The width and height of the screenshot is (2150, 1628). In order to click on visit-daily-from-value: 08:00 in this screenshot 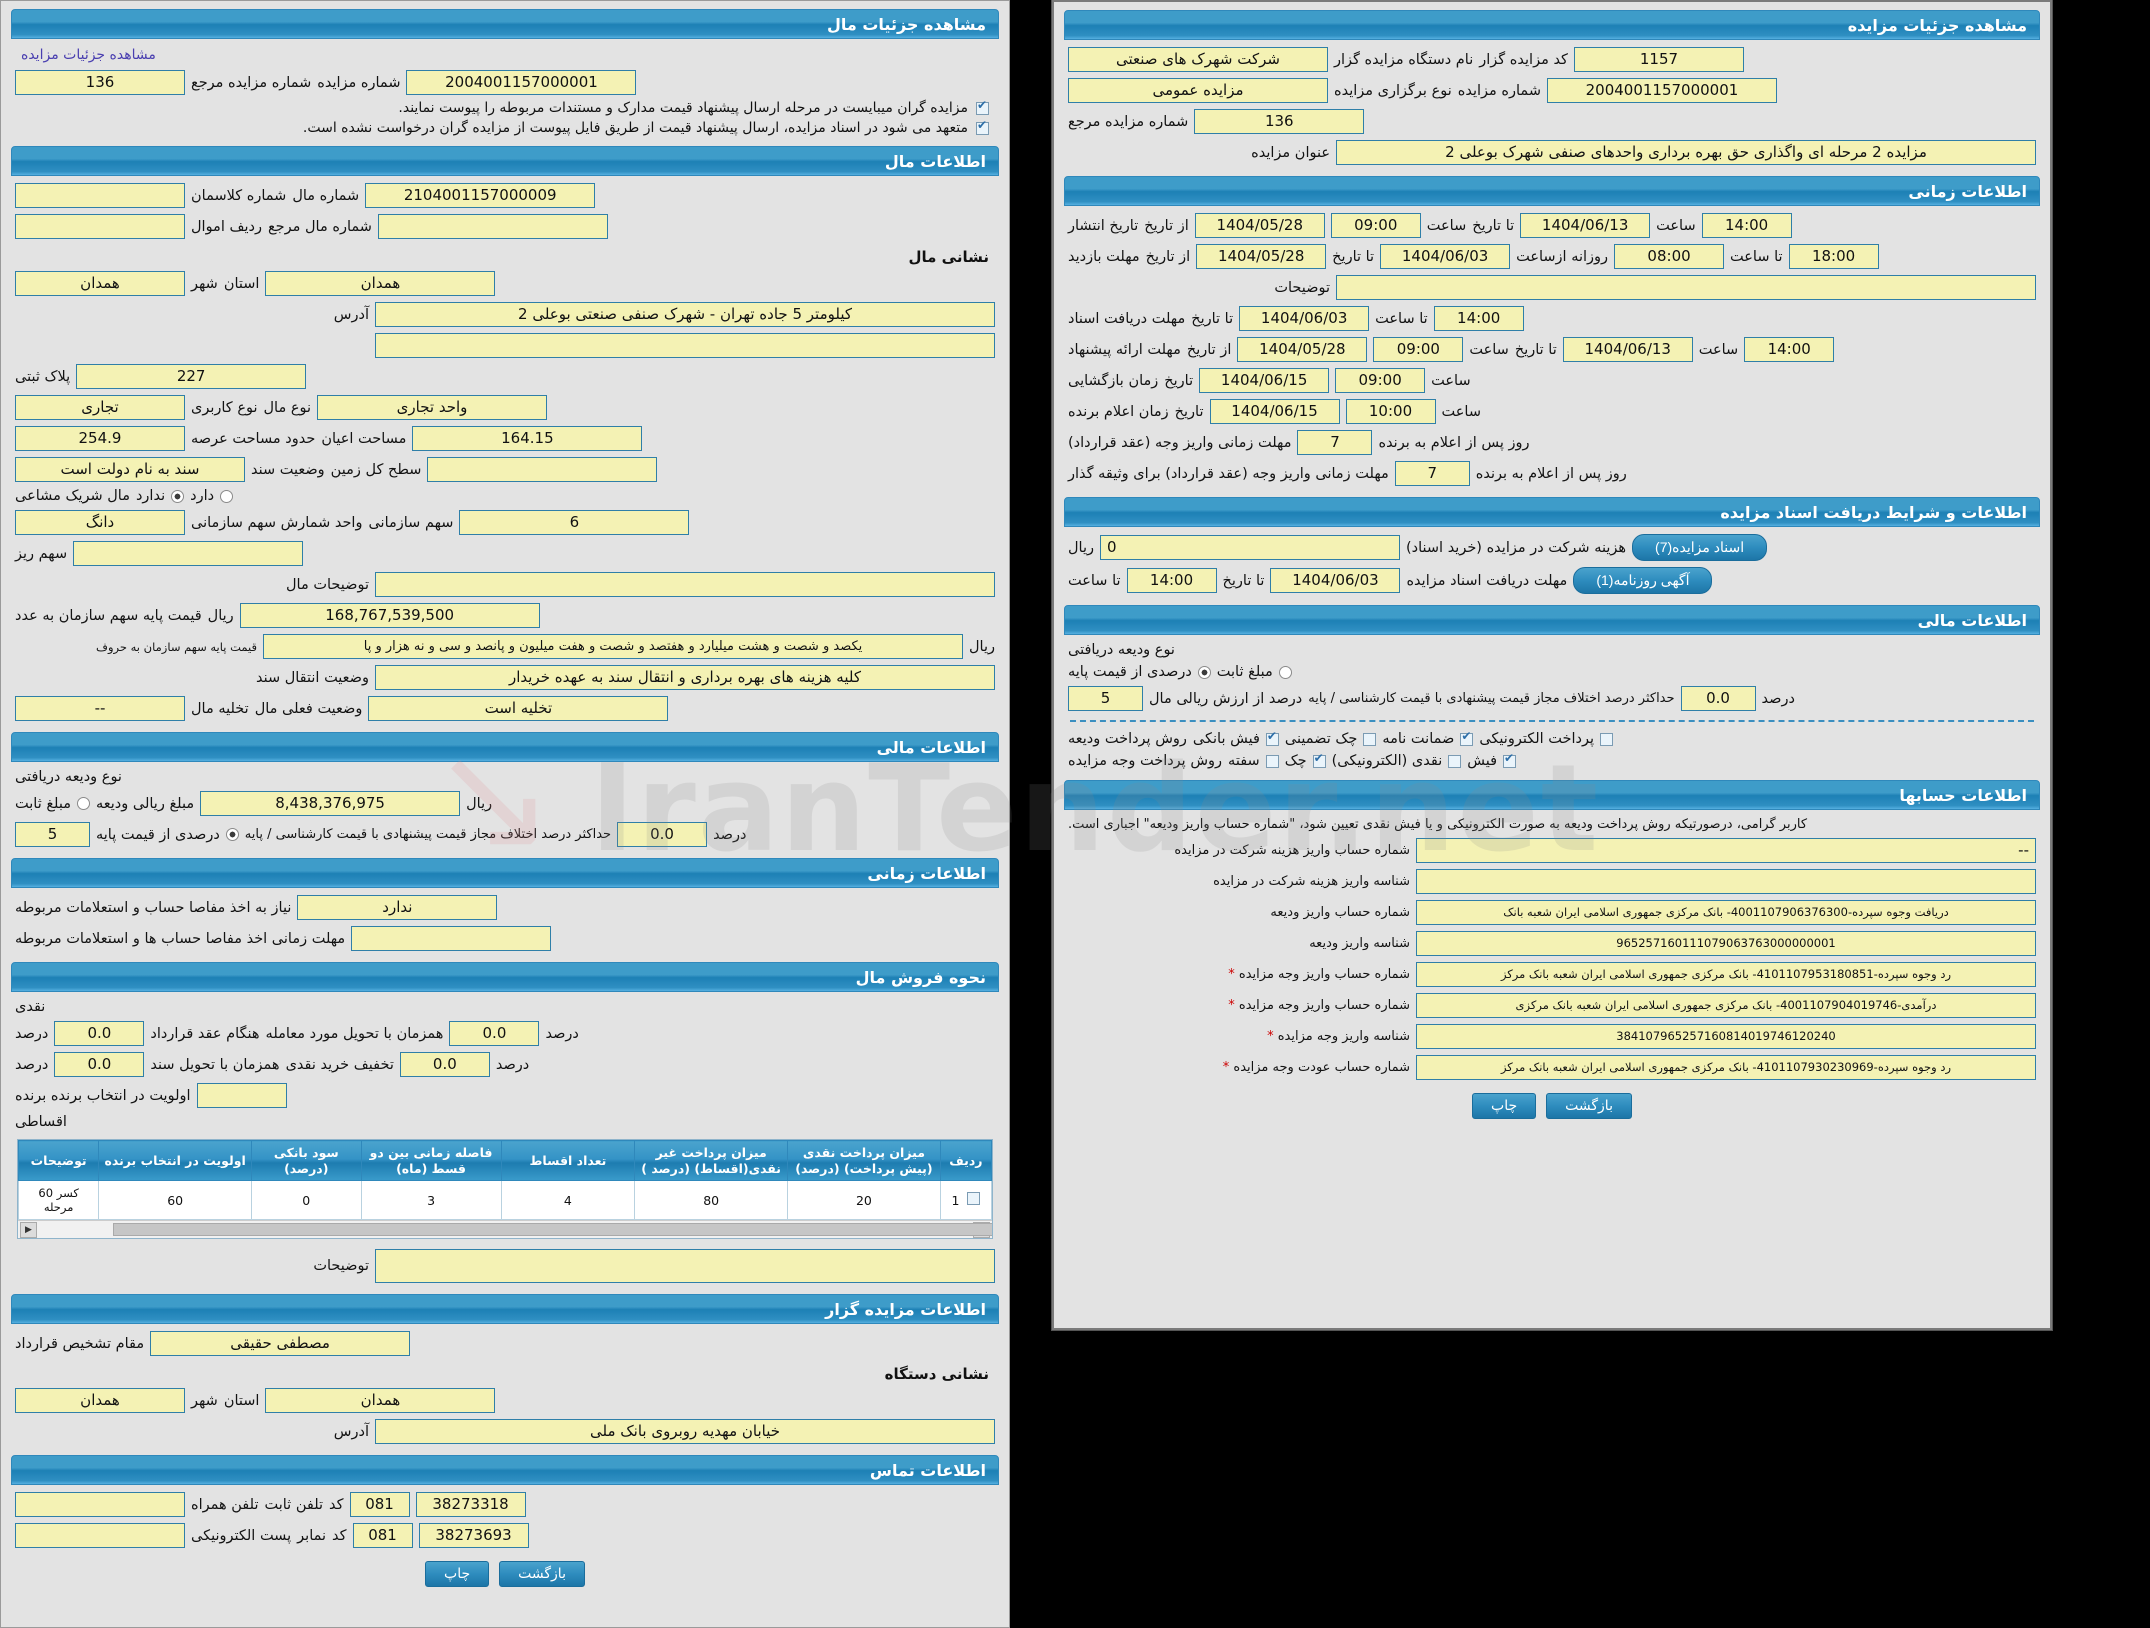, I will do `click(1669, 256)`.